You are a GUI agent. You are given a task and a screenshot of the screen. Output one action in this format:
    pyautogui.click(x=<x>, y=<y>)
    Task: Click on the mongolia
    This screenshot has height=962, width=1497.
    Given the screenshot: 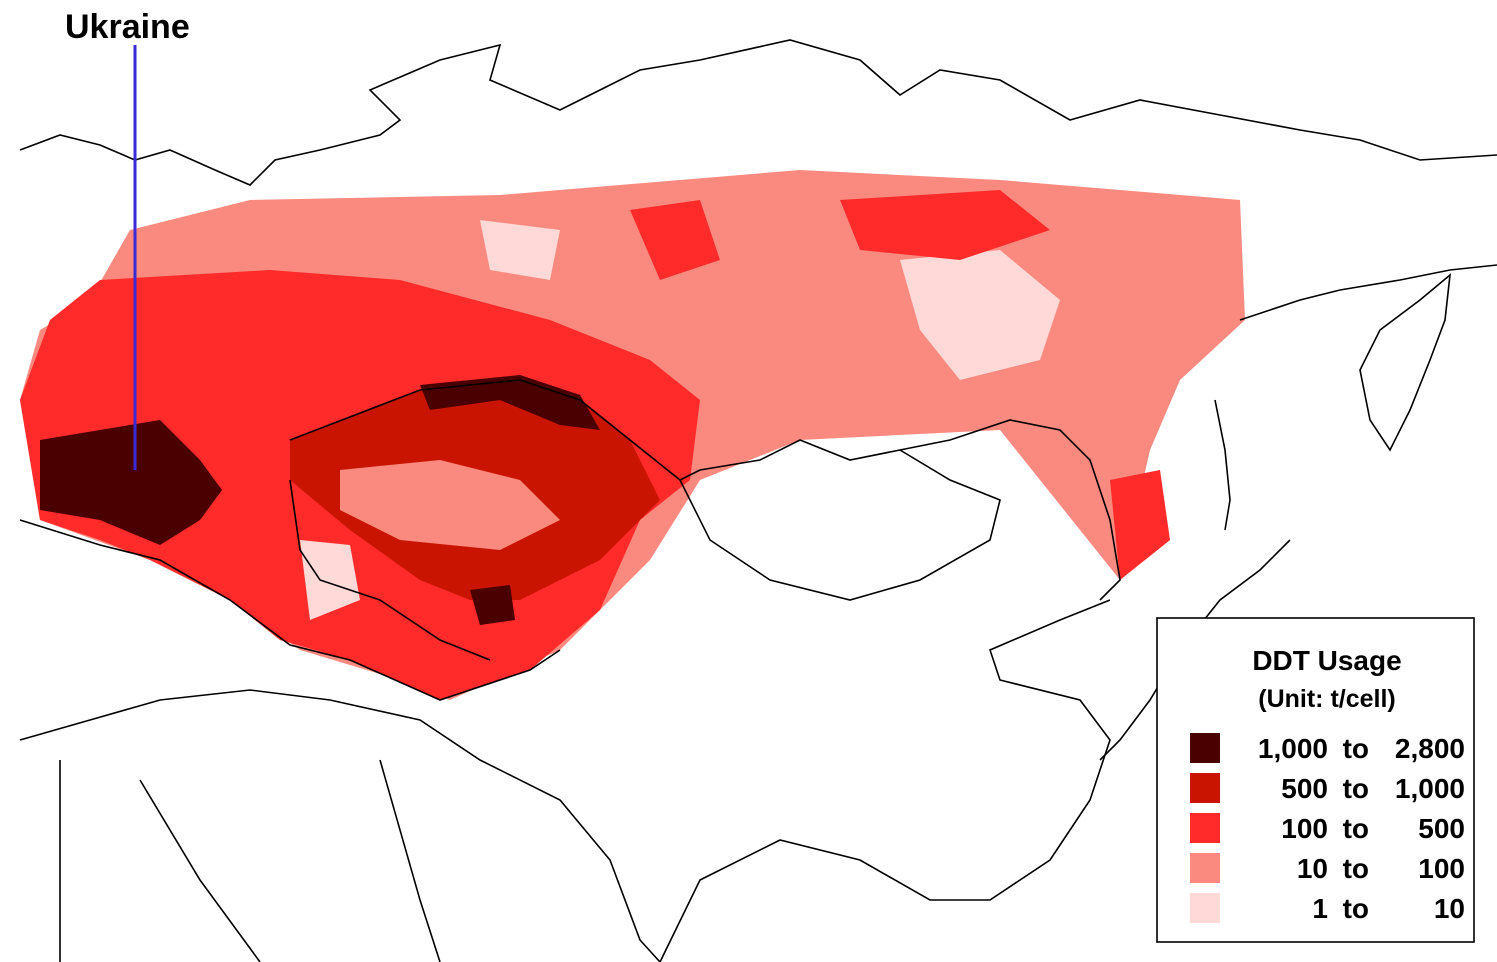 What is the action you would take?
    pyautogui.click(x=840, y=525)
    